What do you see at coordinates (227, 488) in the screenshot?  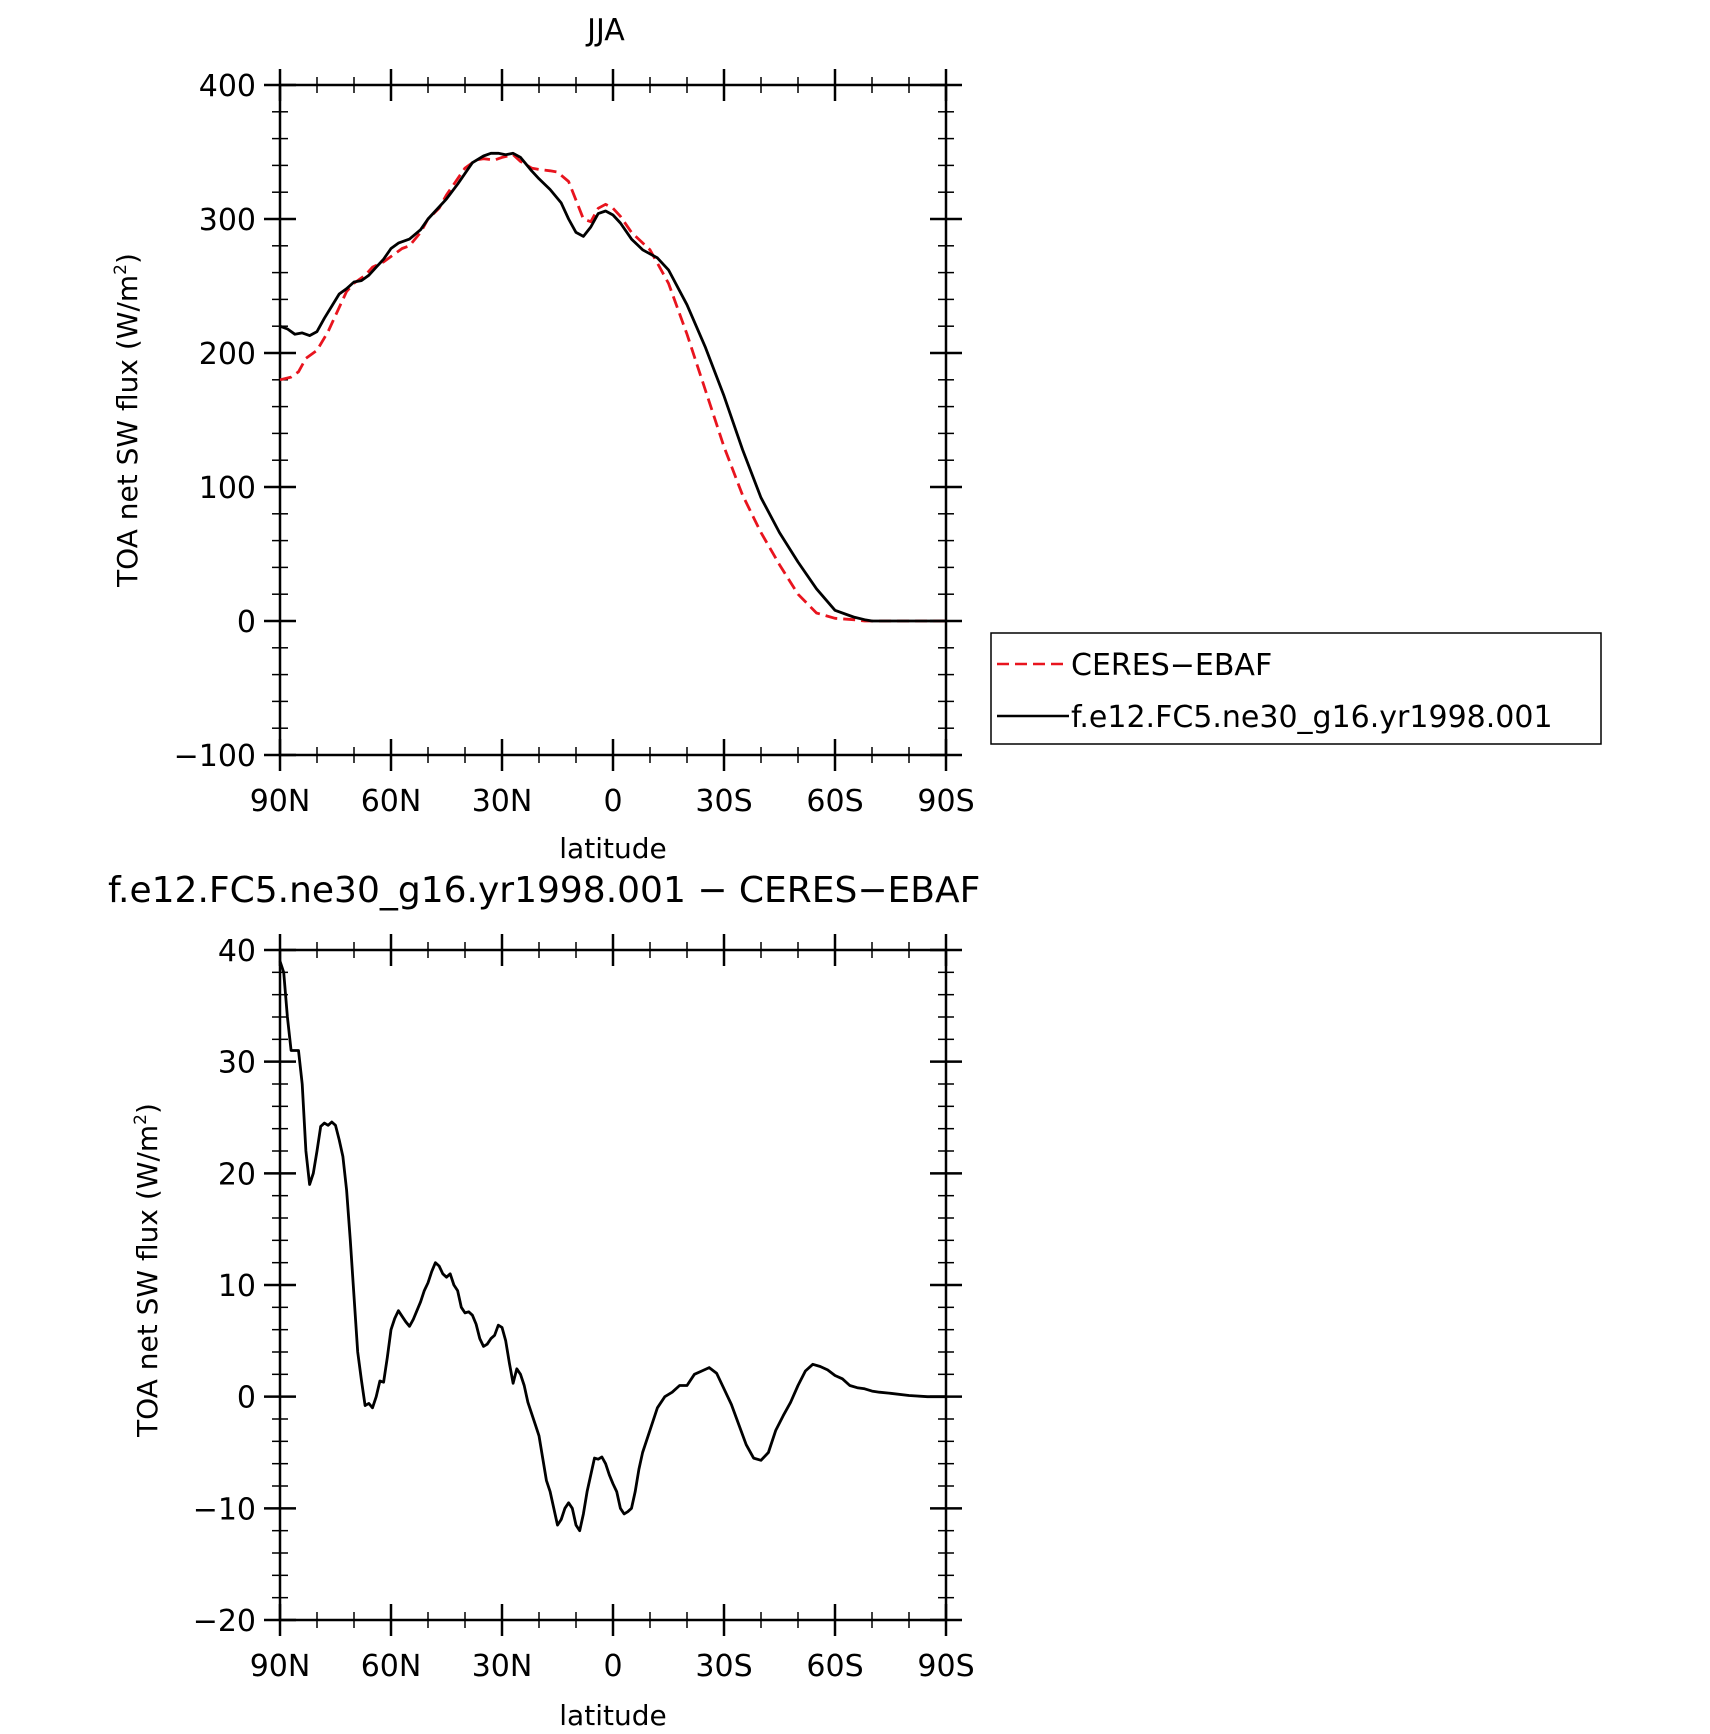 I see `y-tick-label: 100` at bounding box center [227, 488].